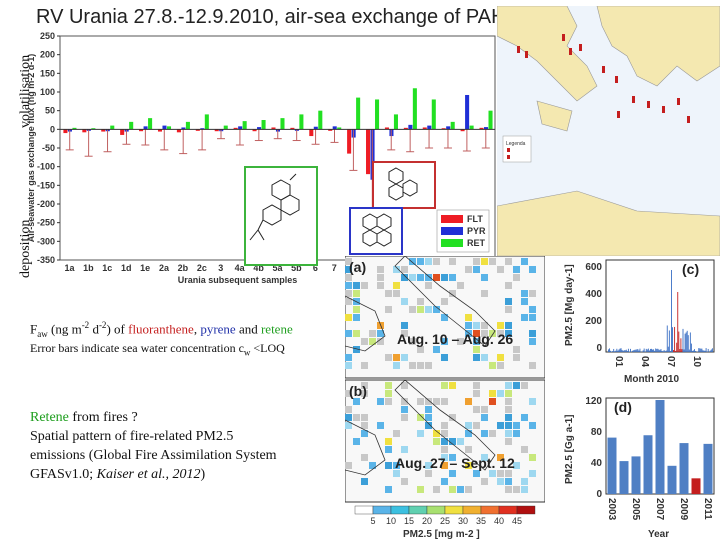 This screenshot has height=540, width=720. I want to click on x-tick-label: 2b, so click(183, 268).